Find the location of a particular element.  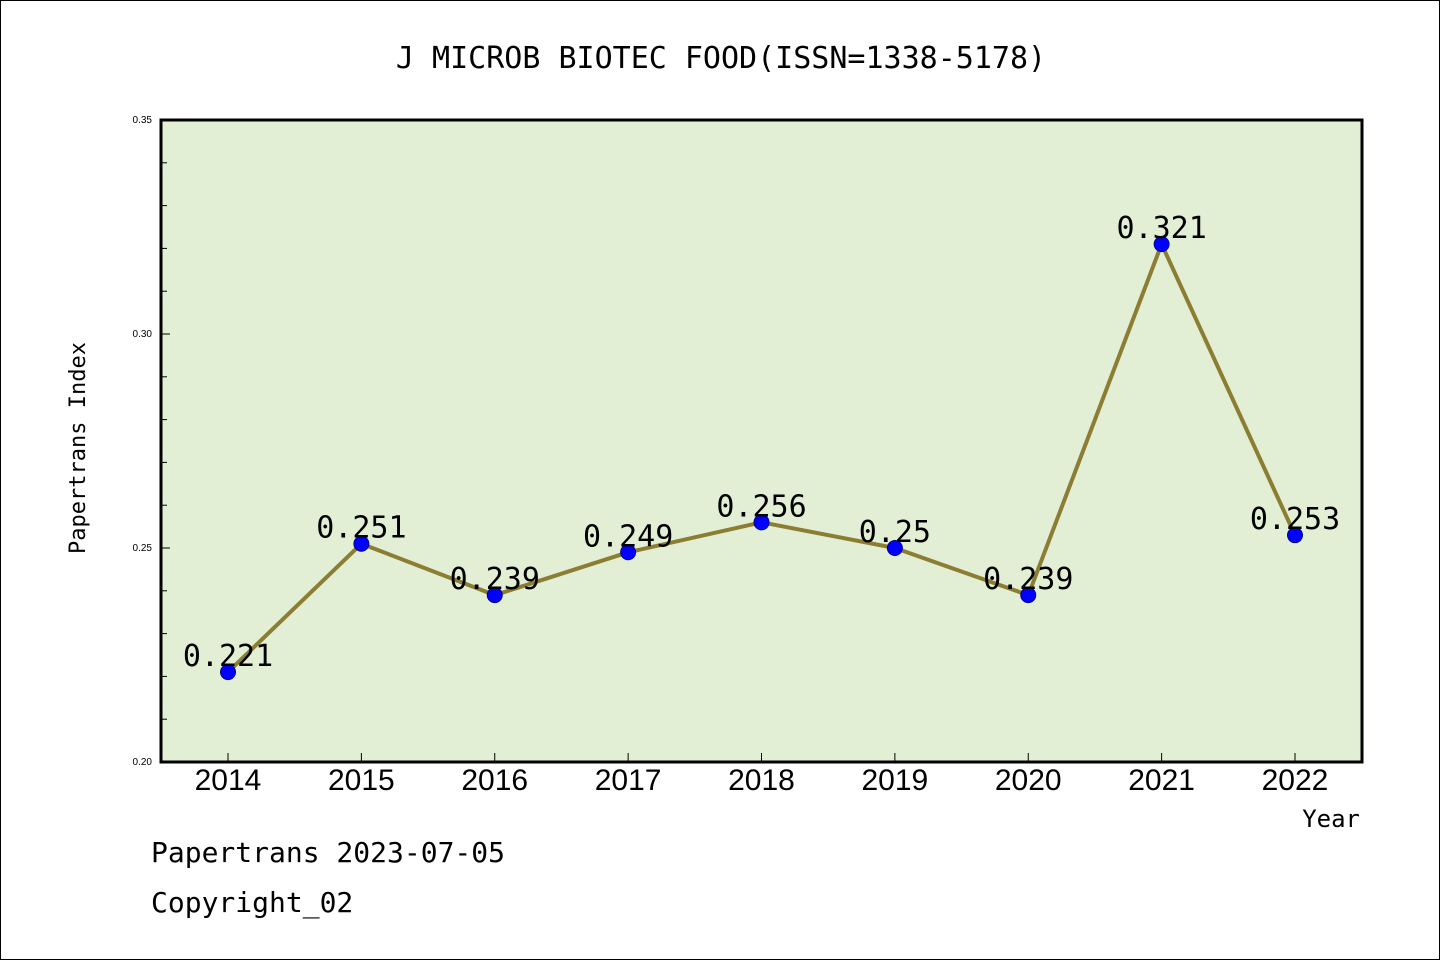

x-tick-label: 2017 is located at coordinates (628, 780).